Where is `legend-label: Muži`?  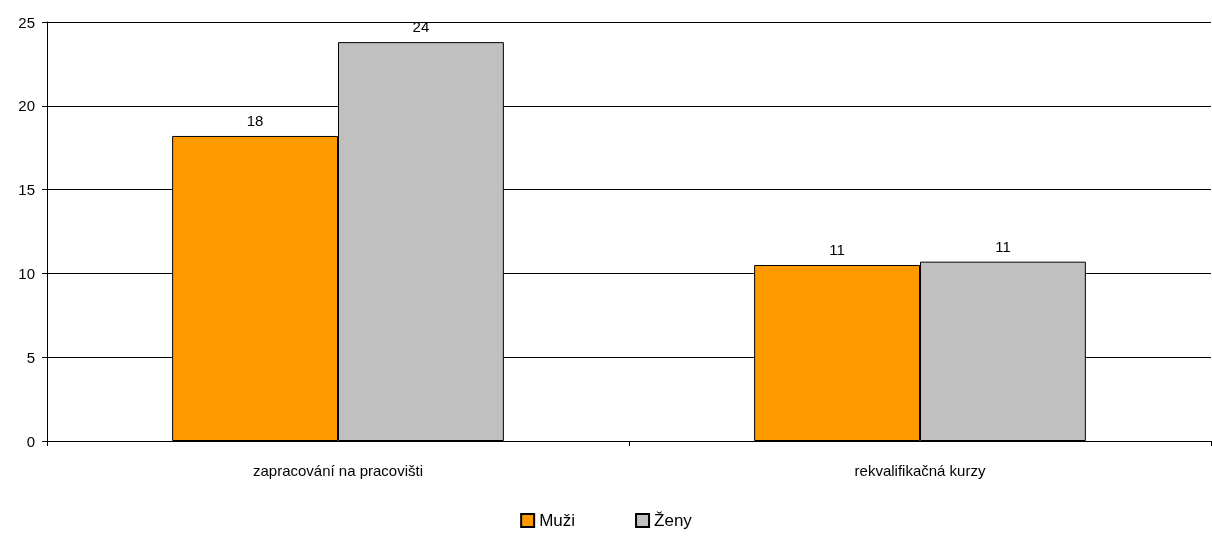 legend-label: Muži is located at coordinates (557, 520).